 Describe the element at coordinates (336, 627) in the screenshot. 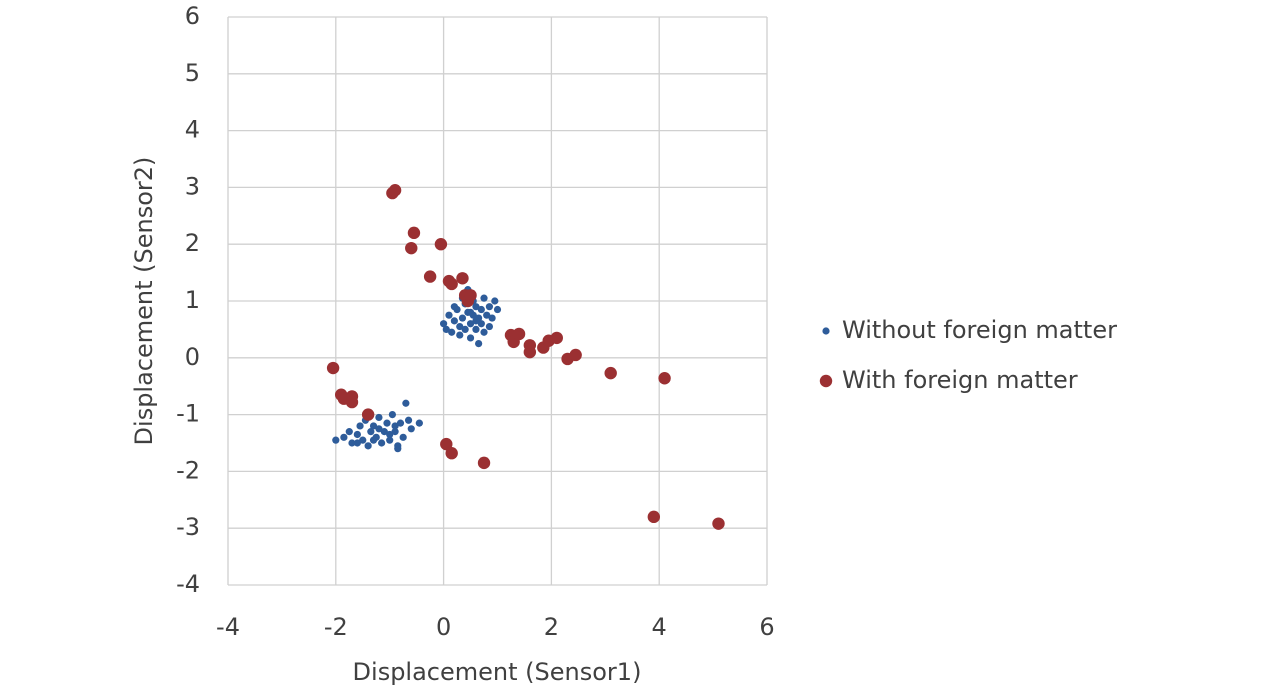

I see `x-tick-label: -2` at that location.